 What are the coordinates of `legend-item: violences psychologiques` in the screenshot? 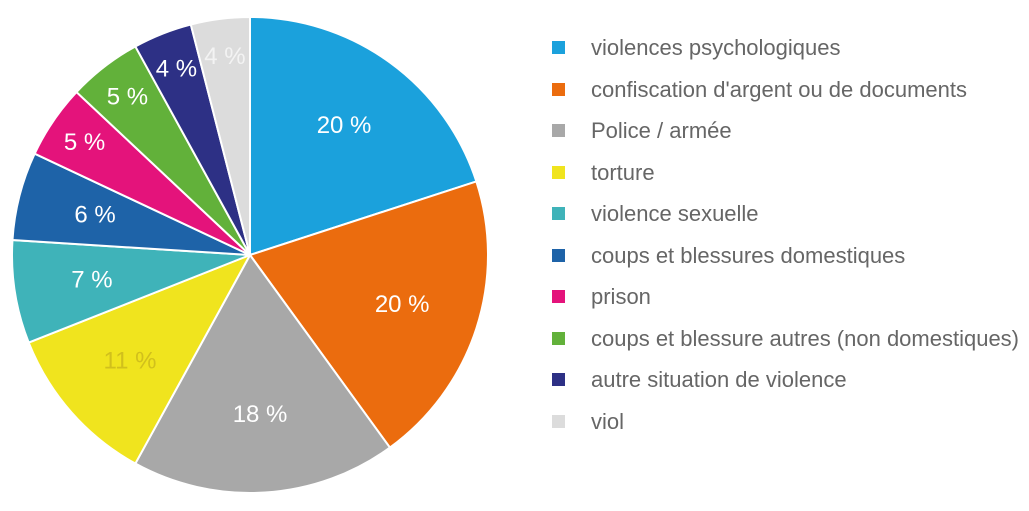 It's located at (787, 48).